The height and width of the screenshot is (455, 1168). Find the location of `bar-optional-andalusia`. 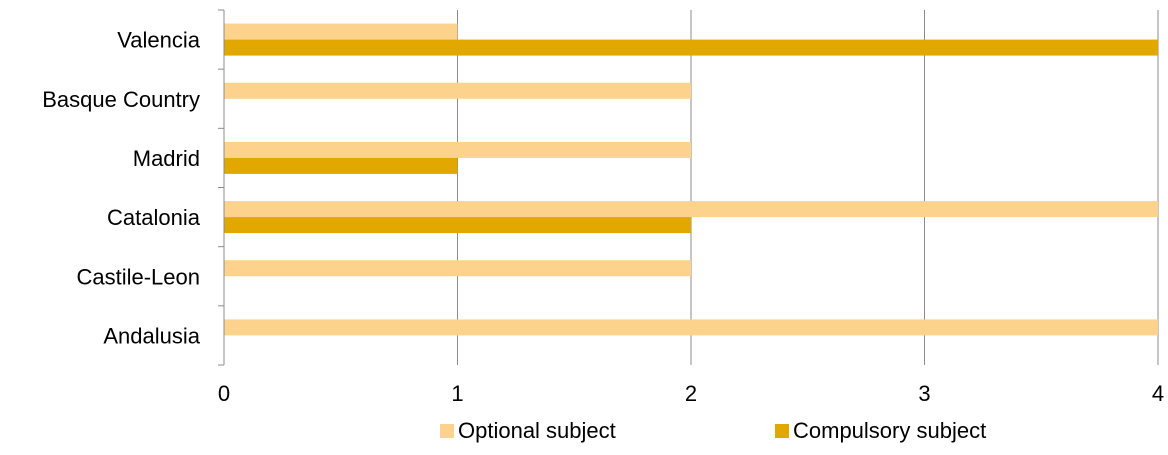

bar-optional-andalusia is located at coordinates (691, 327).